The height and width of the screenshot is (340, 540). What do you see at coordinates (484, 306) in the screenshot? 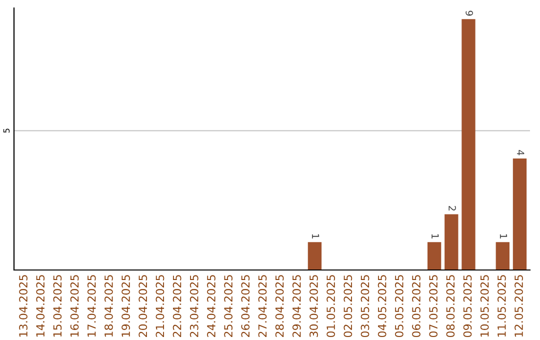
I see `x-tick-label: 10.05.2025` at bounding box center [484, 306].